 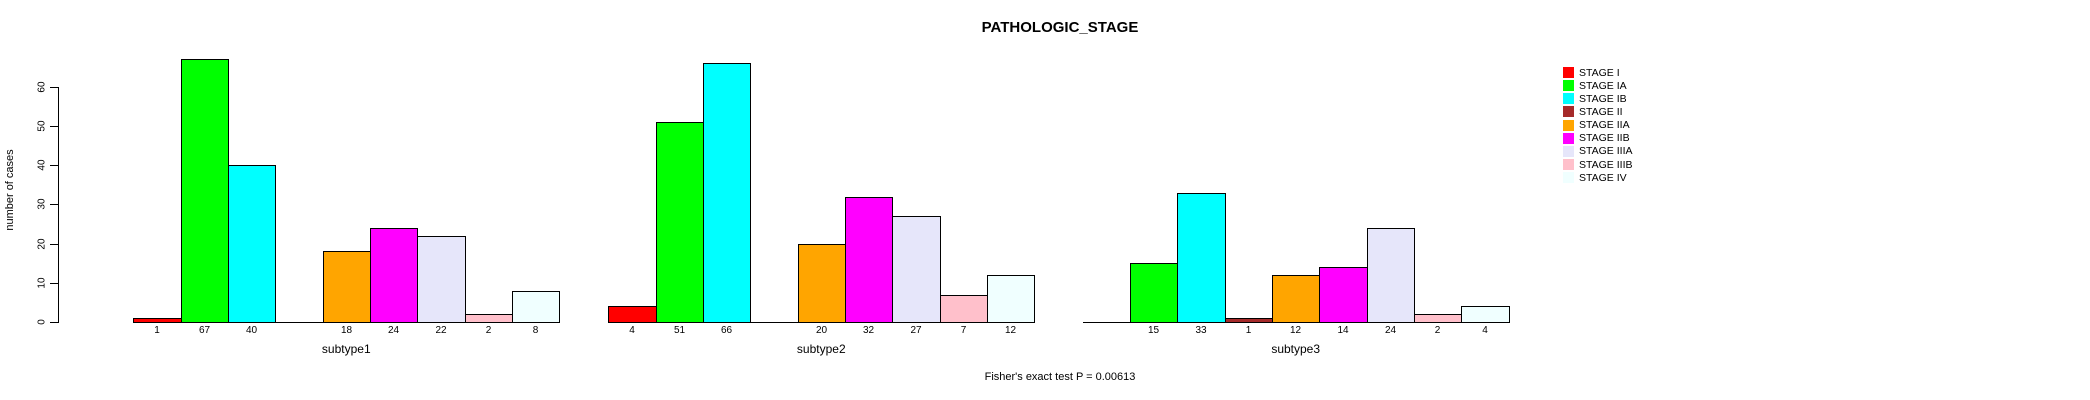 I want to click on bar-count-label: 15, so click(x=1153, y=330).